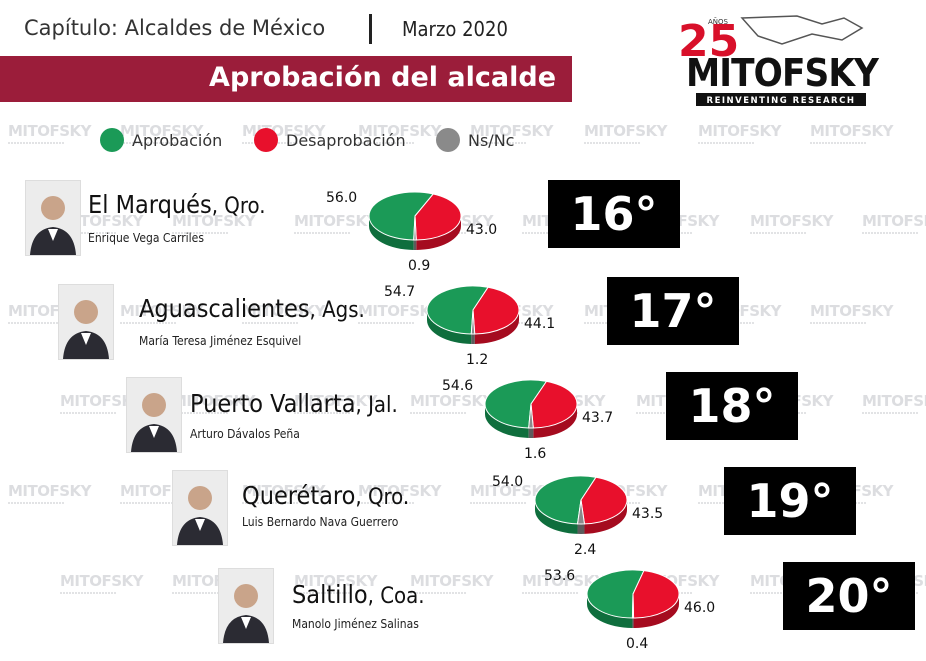  I want to click on city-label: Saltillo, so click(330, 594).